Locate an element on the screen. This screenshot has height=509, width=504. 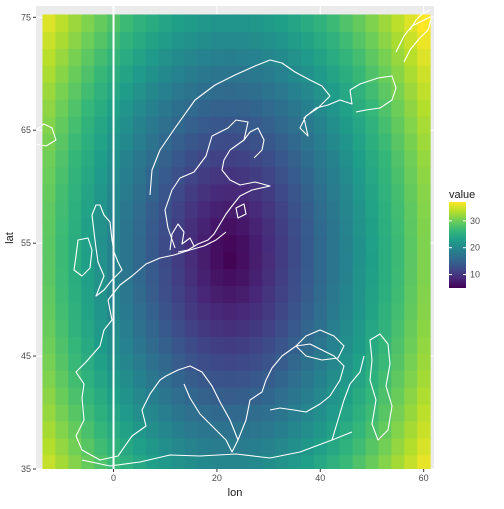
x-tick-label: 40 is located at coordinates (320, 478).